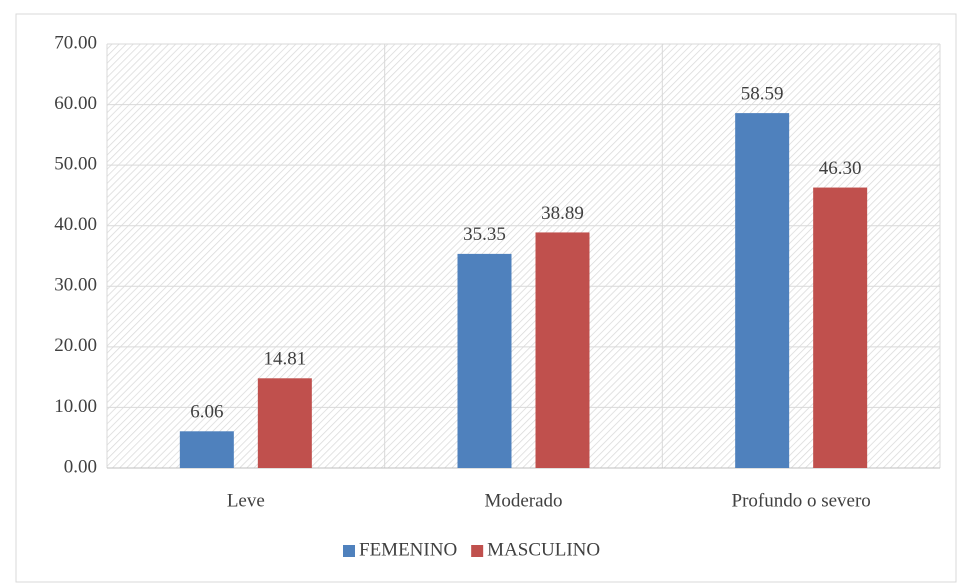 This screenshot has height=583, width=957. What do you see at coordinates (206, 412) in the screenshot?
I see `data-label: 6.06` at bounding box center [206, 412].